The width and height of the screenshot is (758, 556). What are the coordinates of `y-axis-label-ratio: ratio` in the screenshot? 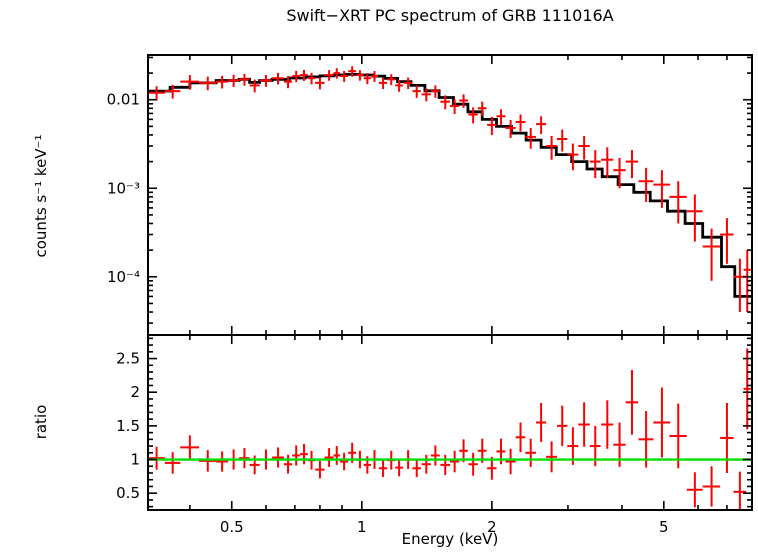 It's located at (41, 422).